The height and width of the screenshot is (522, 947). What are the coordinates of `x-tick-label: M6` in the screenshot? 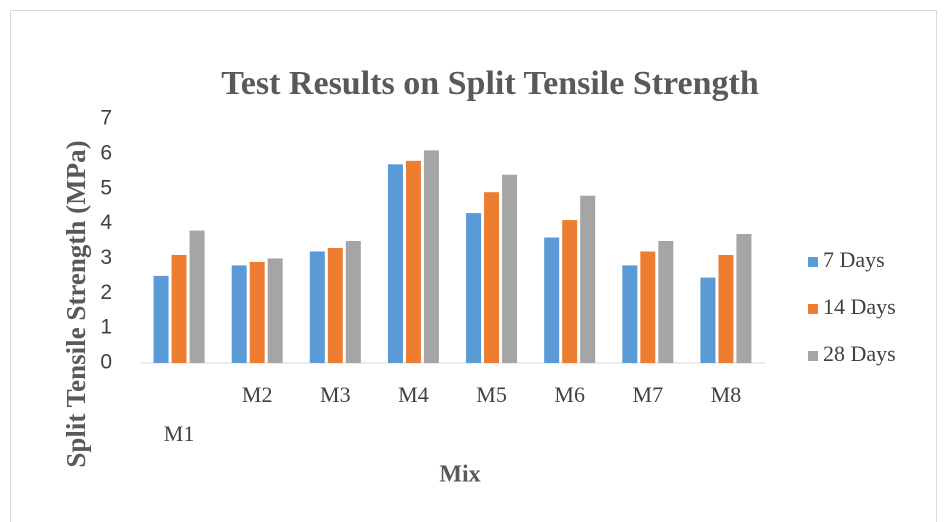 It's located at (569, 394).